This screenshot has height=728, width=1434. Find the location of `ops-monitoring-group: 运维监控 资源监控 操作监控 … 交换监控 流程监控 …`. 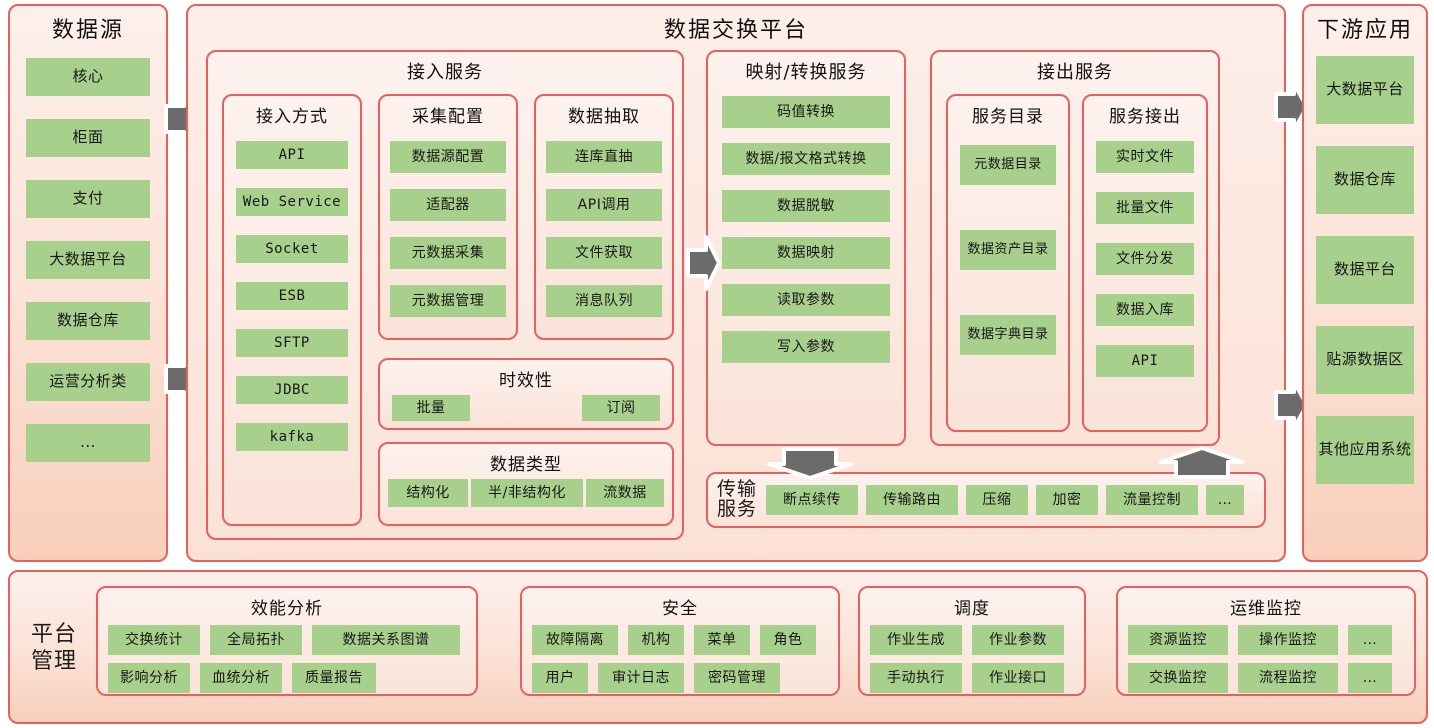

ops-monitoring-group: 运维监控 资源监控 操作监控 … 交换监控 流程监控 … is located at coordinates (1266, 641).